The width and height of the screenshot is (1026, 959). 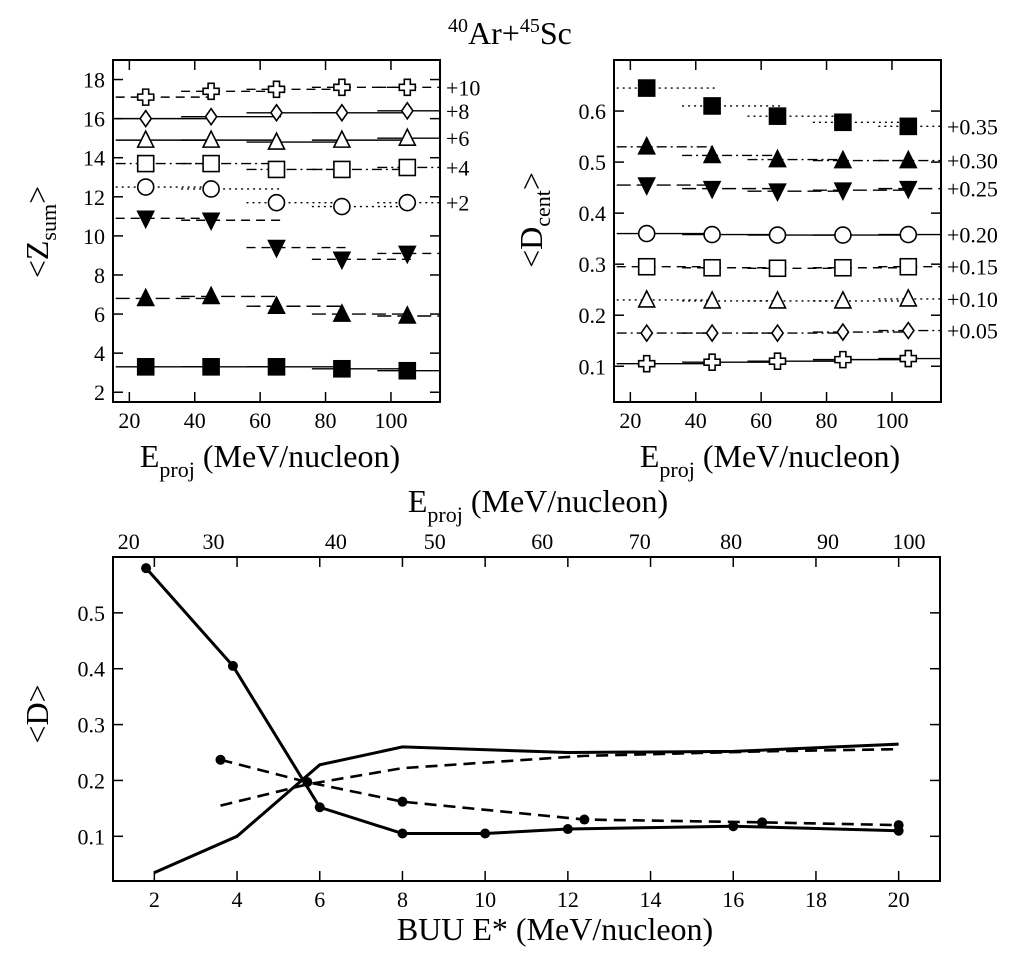 What do you see at coordinates (891, 420) in the screenshot?
I see `dcent-x-tick-label: 100` at bounding box center [891, 420].